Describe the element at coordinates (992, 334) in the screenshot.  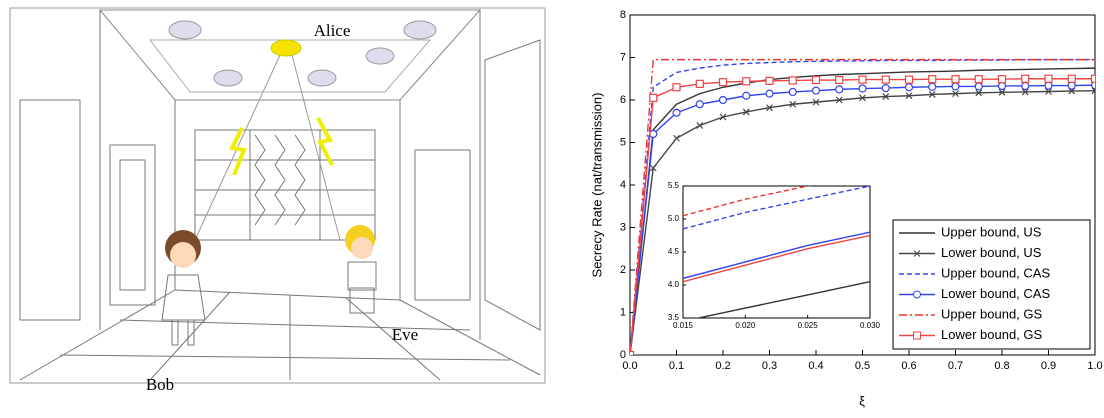
I see `legend-label: Lower bound, GS` at that location.